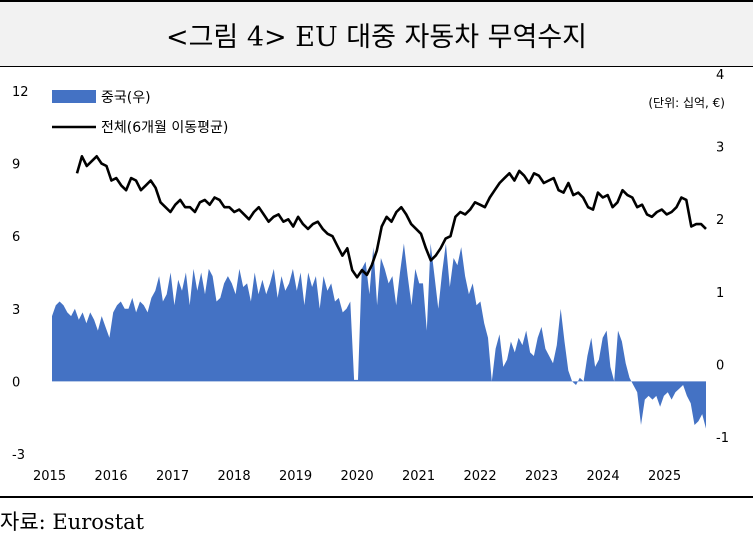 The width and height of the screenshot is (753, 536). What do you see at coordinates (295, 476) in the screenshot?
I see `x-tick-label: 2019` at bounding box center [295, 476].